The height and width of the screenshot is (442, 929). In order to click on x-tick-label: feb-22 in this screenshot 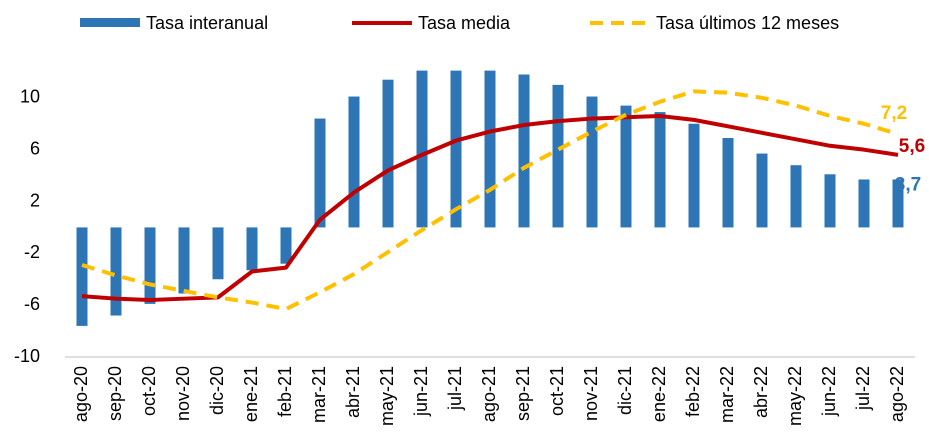, I will do `click(693, 391)`.